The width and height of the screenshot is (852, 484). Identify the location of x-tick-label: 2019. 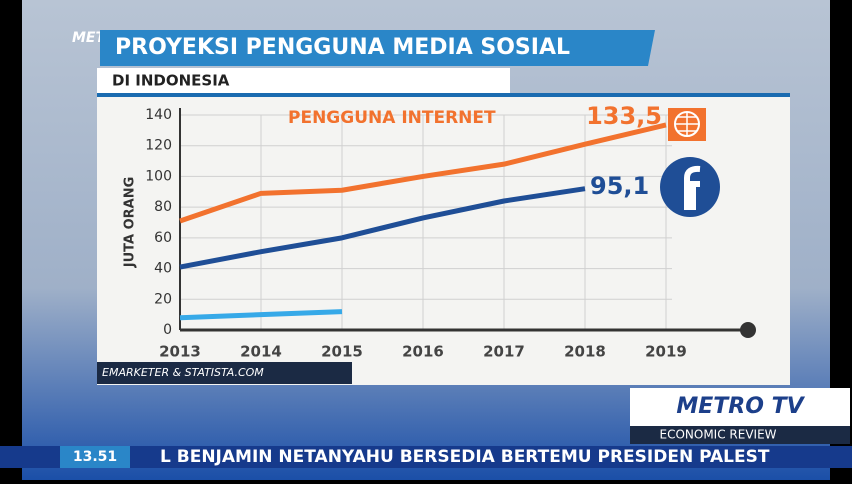
(666, 352).